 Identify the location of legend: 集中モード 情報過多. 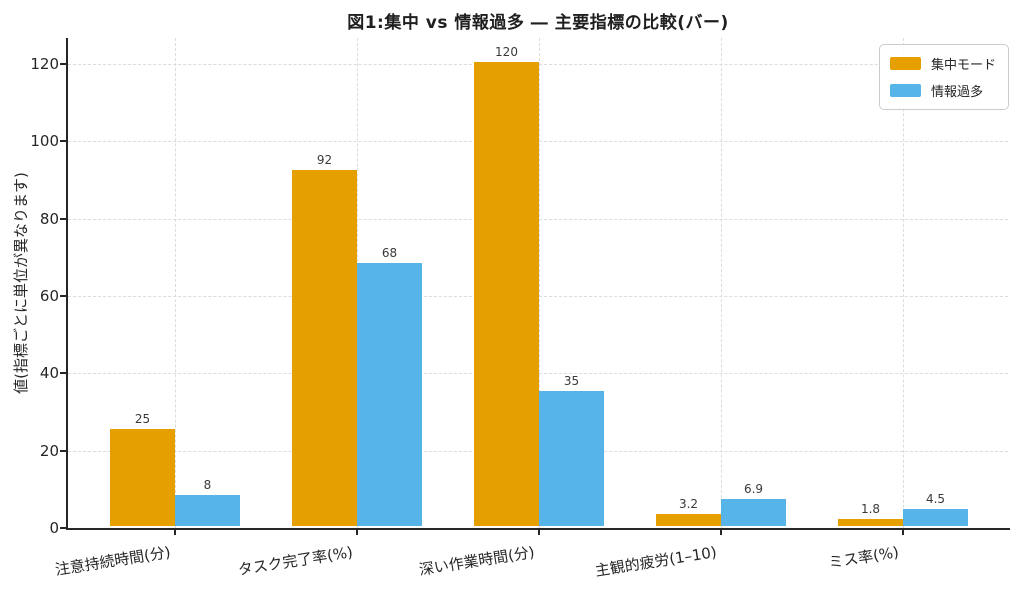
(943, 77).